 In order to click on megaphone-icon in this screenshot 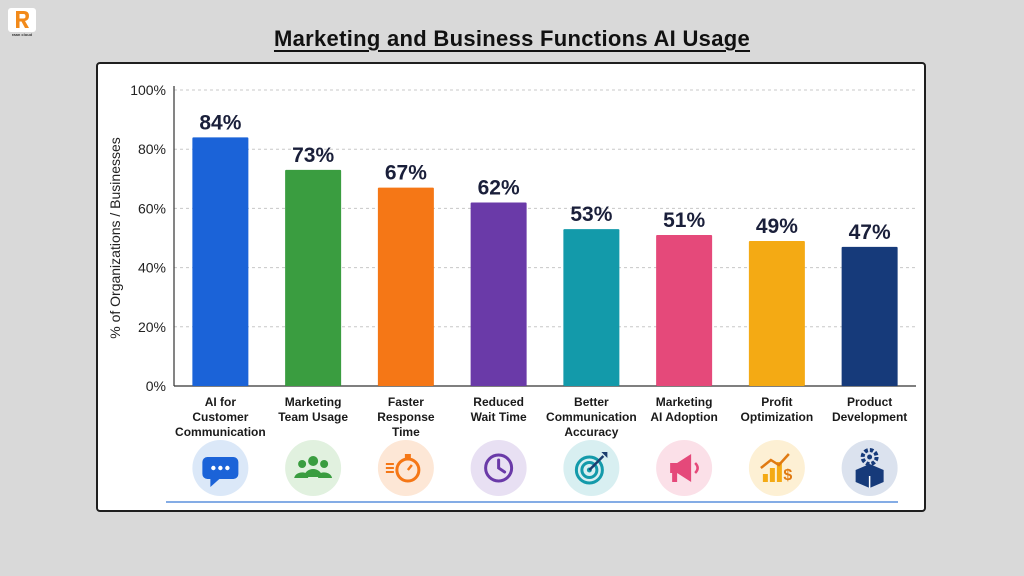, I will do `click(684, 468)`.